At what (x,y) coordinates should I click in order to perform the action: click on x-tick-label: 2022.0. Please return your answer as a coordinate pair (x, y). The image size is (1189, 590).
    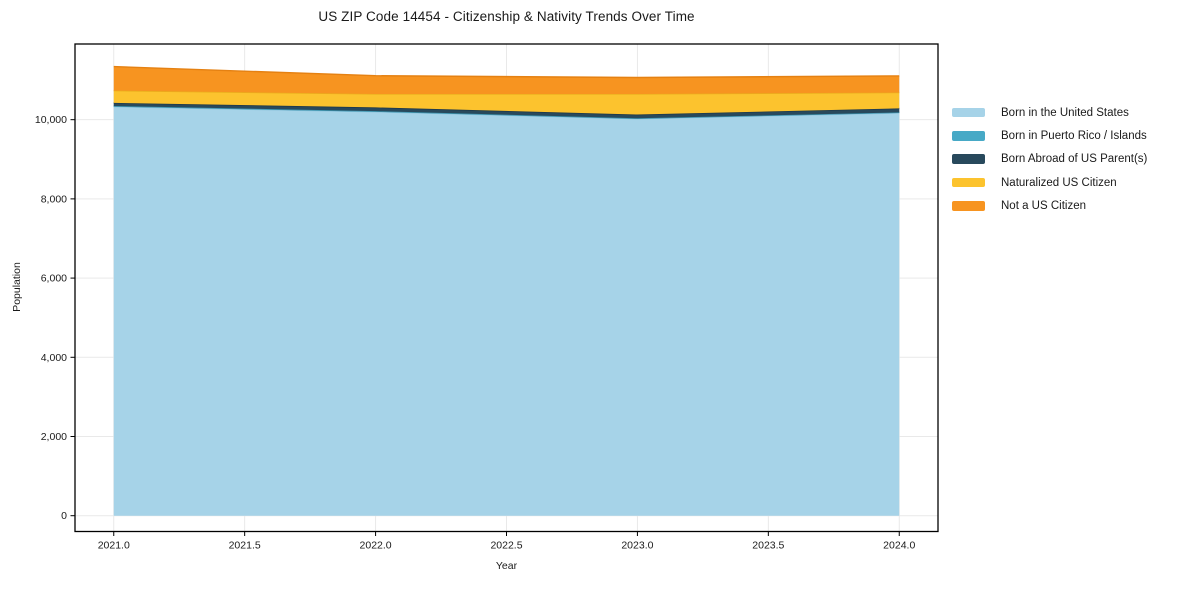
    Looking at the image, I should click on (376, 546).